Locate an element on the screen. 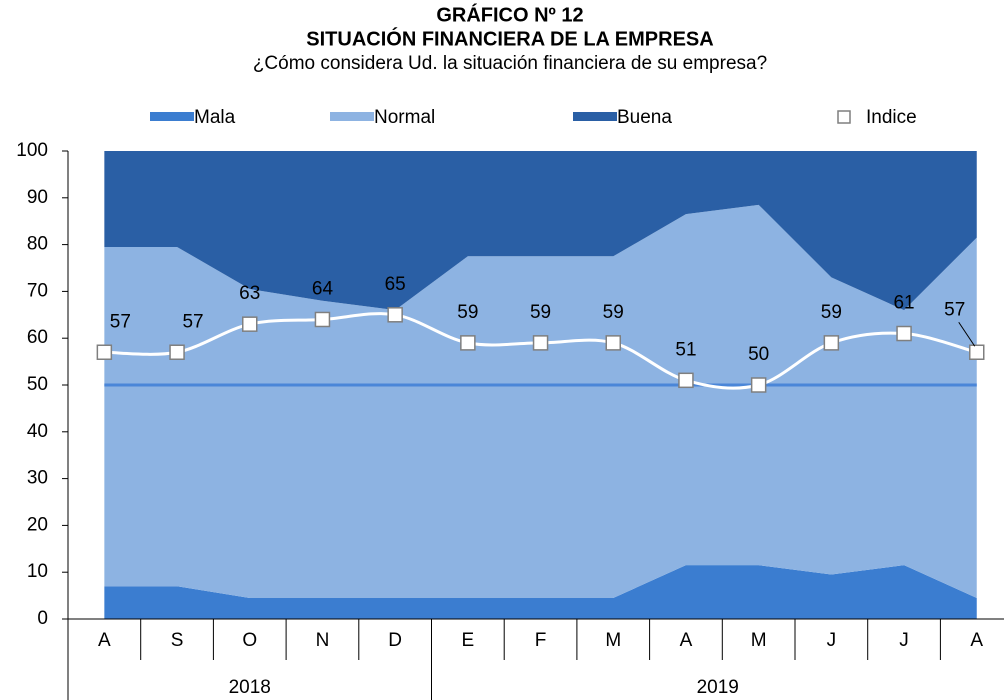 The image size is (1005, 700). legend-label: Normal is located at coordinates (404, 117).